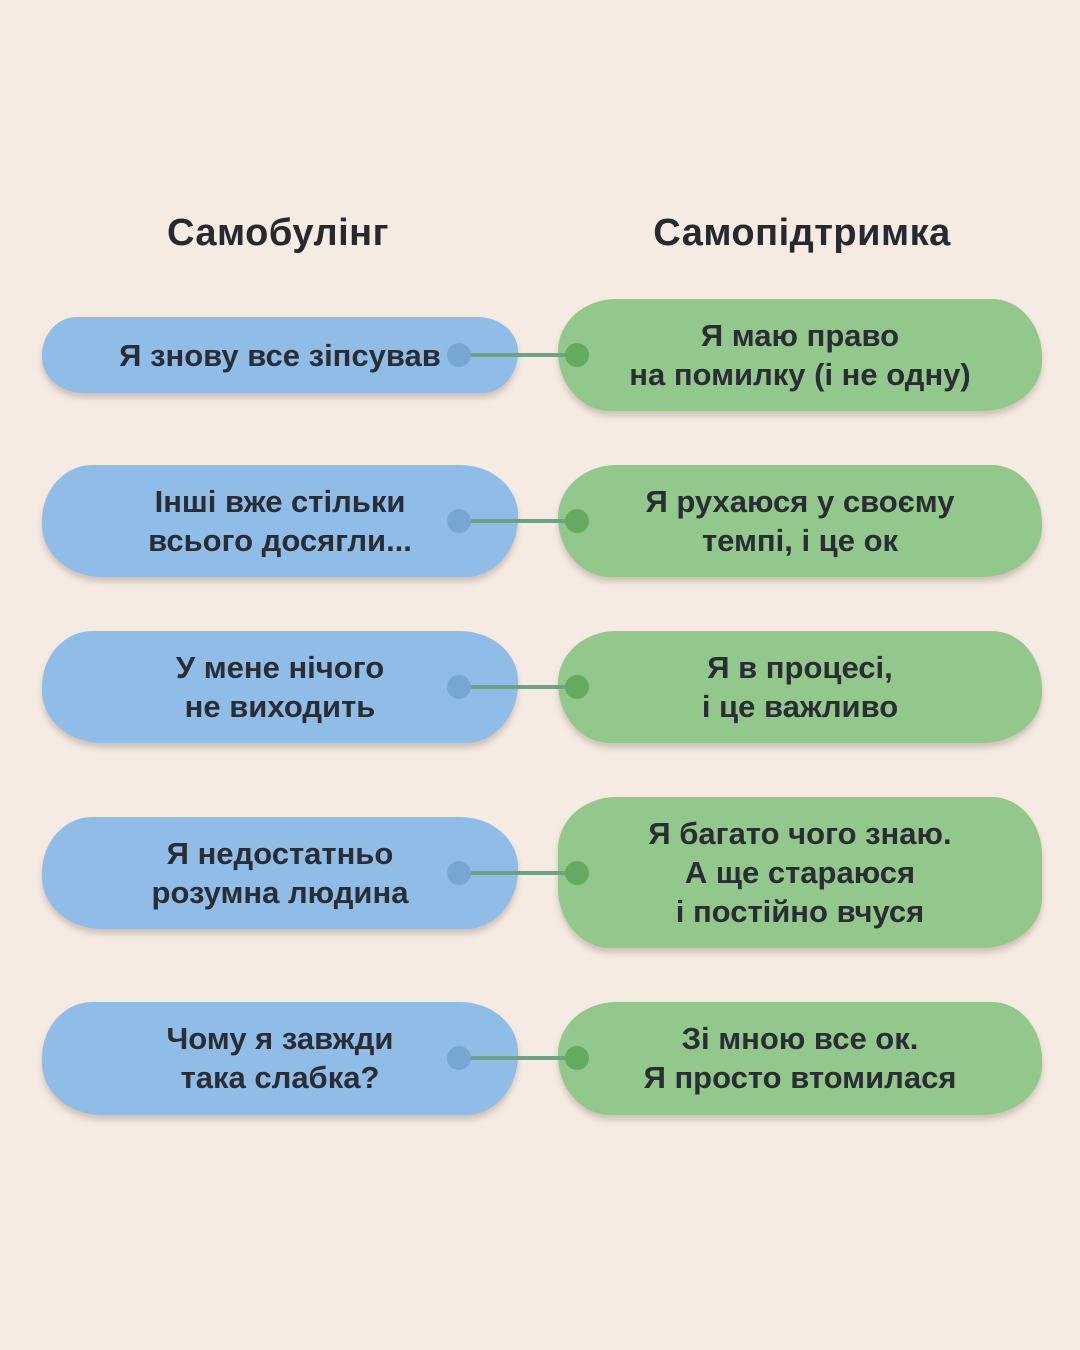 The image size is (1080, 1350). Describe the element at coordinates (800, 355) in the screenshot. I see `self-support-bubble: Я маю право на помилку (і не одну)` at that location.